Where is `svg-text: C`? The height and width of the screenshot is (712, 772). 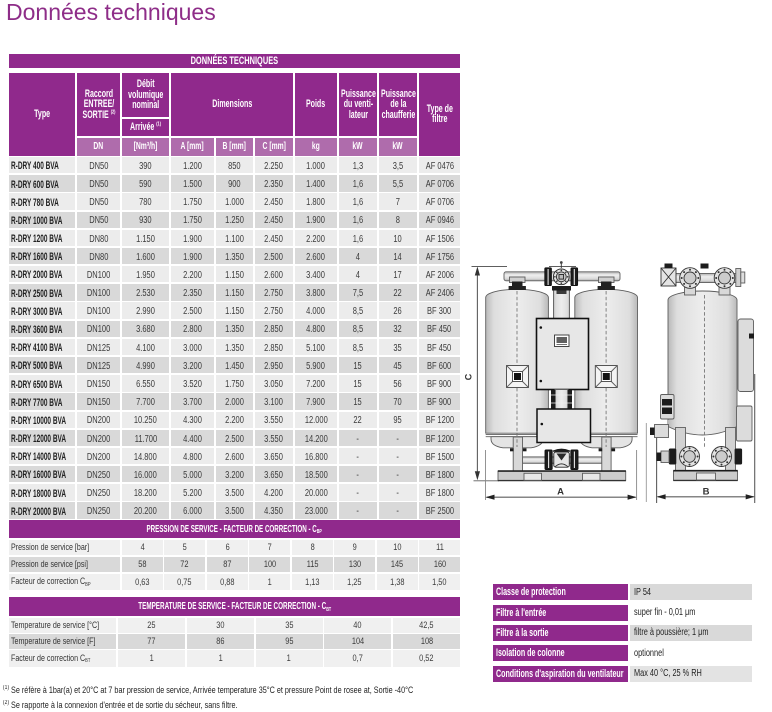
svg-text: C is located at coordinates (469, 376).